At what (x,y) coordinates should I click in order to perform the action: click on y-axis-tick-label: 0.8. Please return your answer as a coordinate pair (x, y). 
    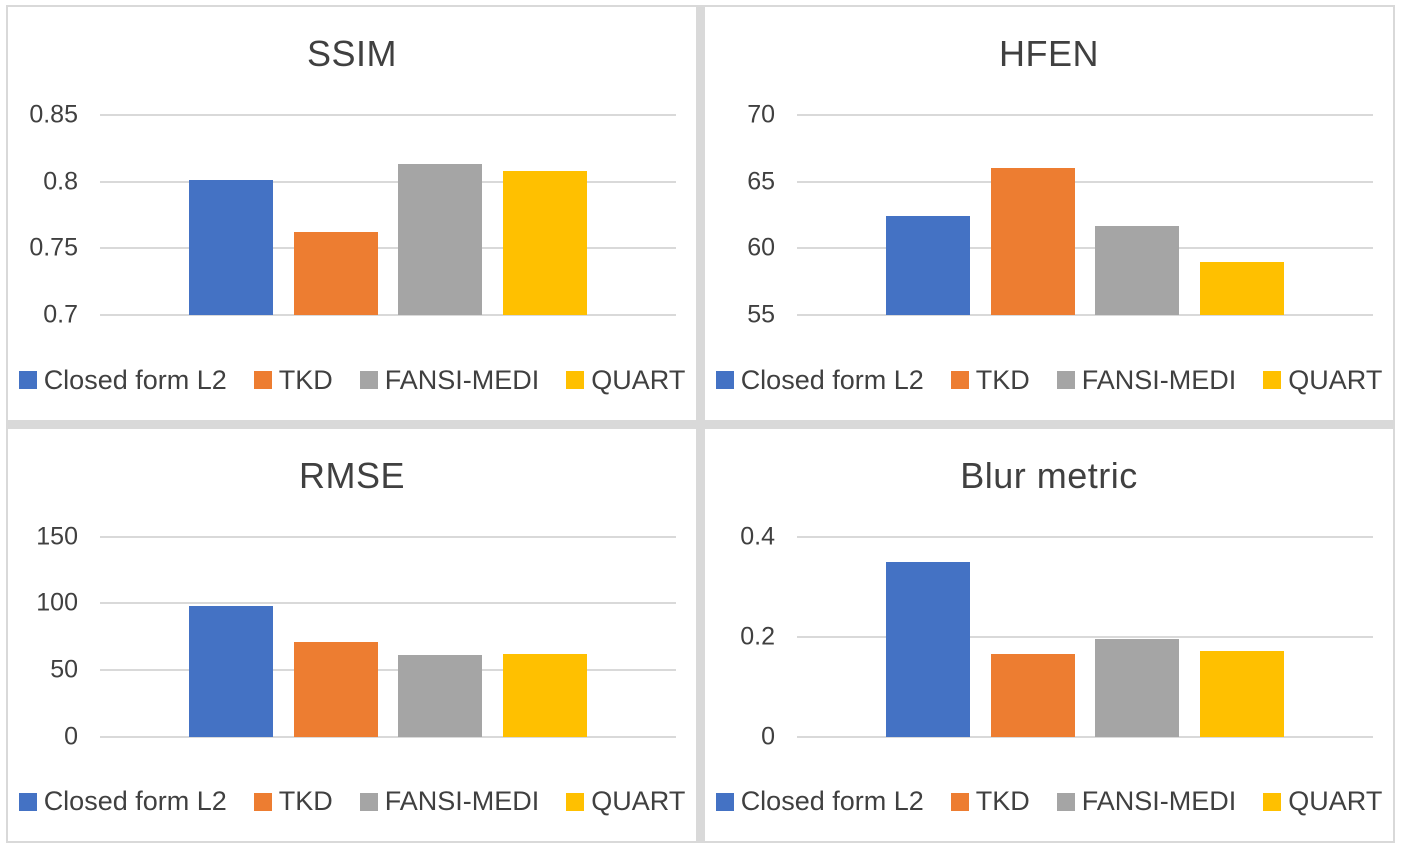
    Looking at the image, I should click on (60, 181).